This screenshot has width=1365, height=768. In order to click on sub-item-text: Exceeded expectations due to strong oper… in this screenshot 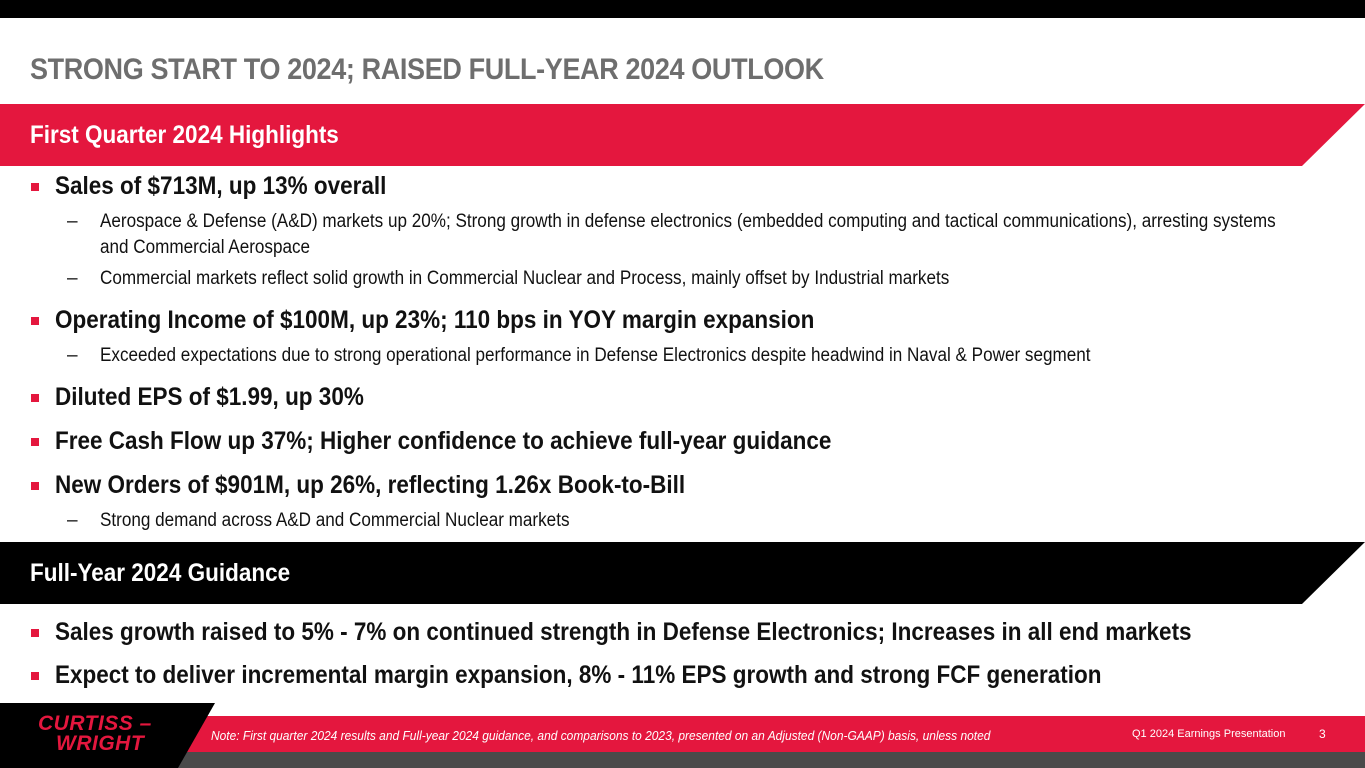, I will do `click(595, 355)`.